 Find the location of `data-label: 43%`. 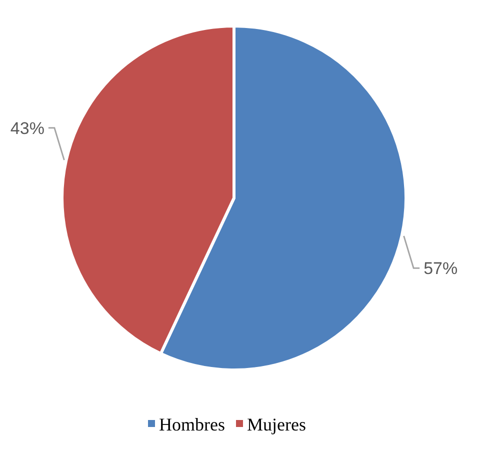

data-label: 43% is located at coordinates (27, 128).